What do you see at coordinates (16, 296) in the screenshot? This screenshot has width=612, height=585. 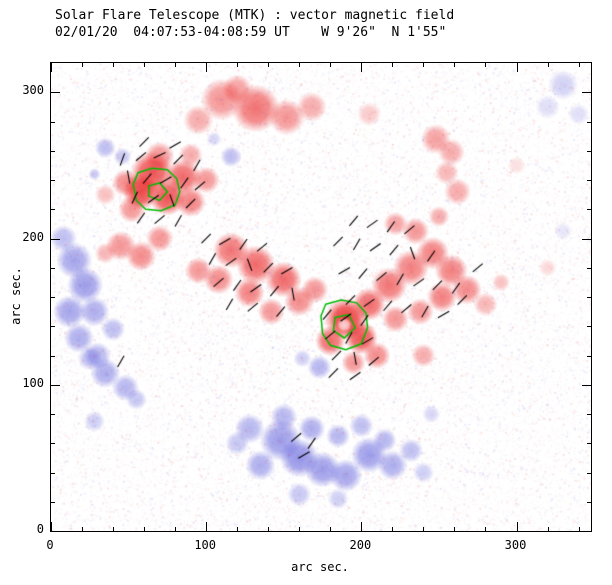 I see `y-axis-label: arc sec.` at bounding box center [16, 296].